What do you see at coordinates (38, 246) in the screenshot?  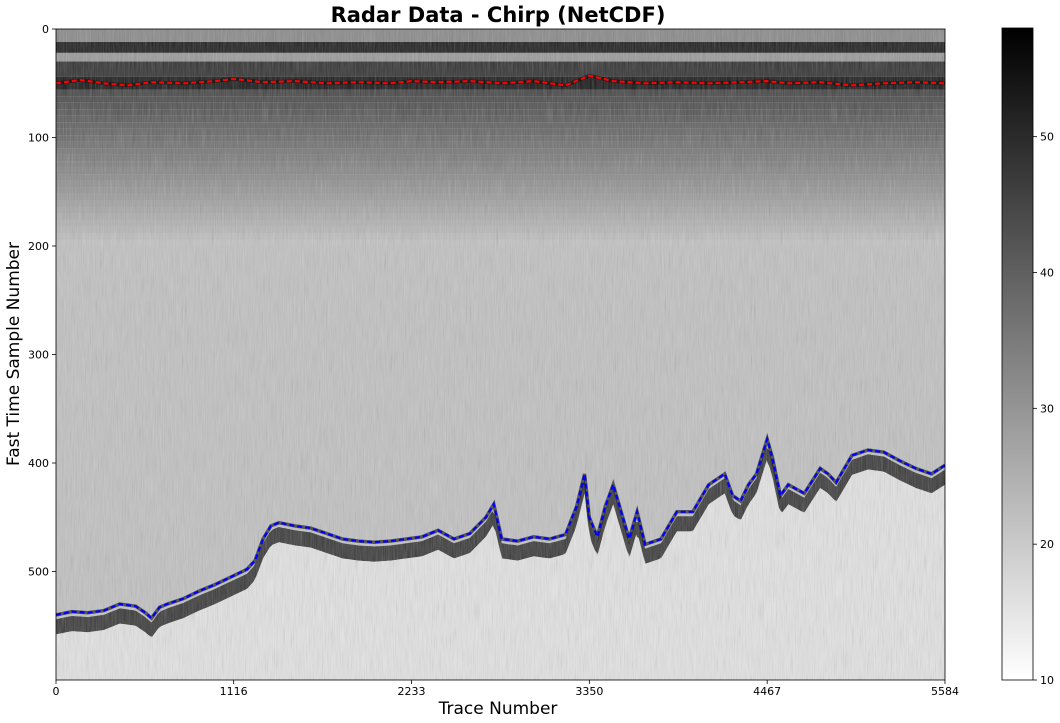 I see `y-tick-label: 200` at bounding box center [38, 246].